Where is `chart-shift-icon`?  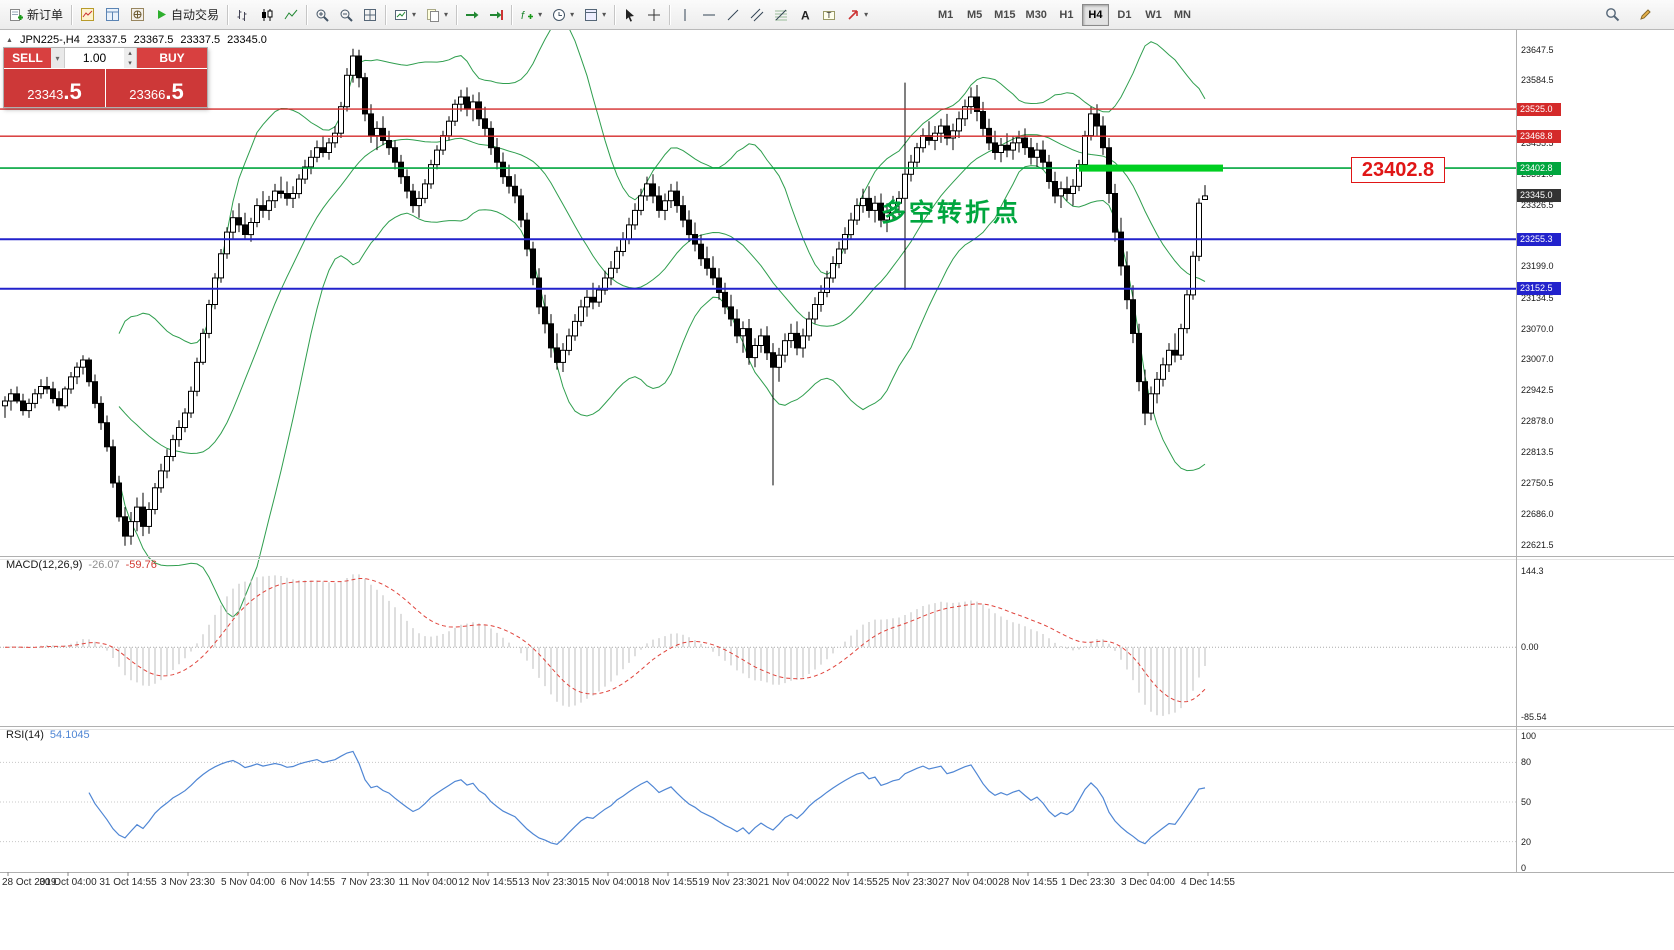 chart-shift-icon is located at coordinates (496, 15).